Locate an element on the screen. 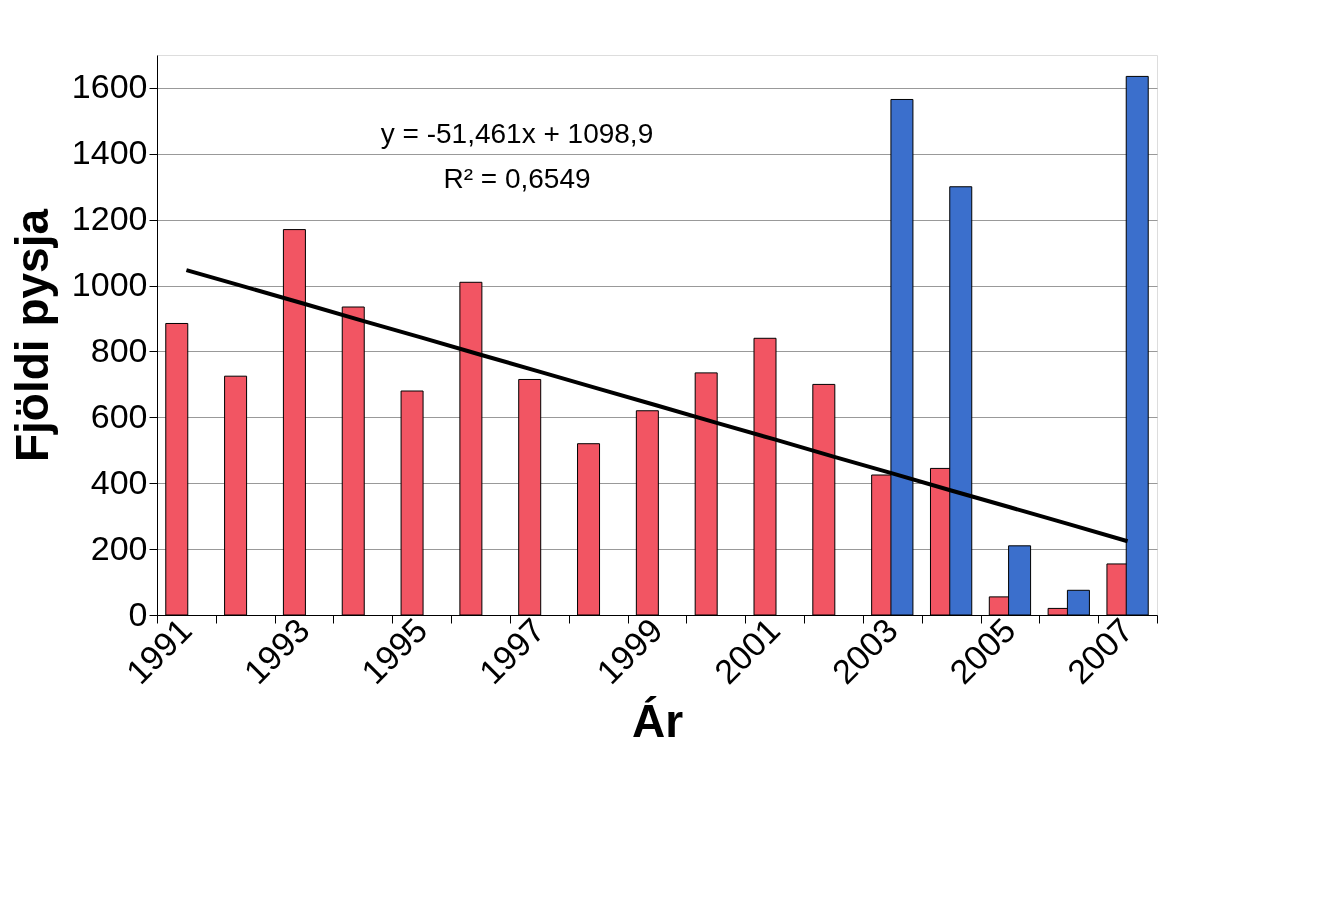 This screenshot has width=1327, height=924. y-tick-label: 400 is located at coordinates (119, 481).